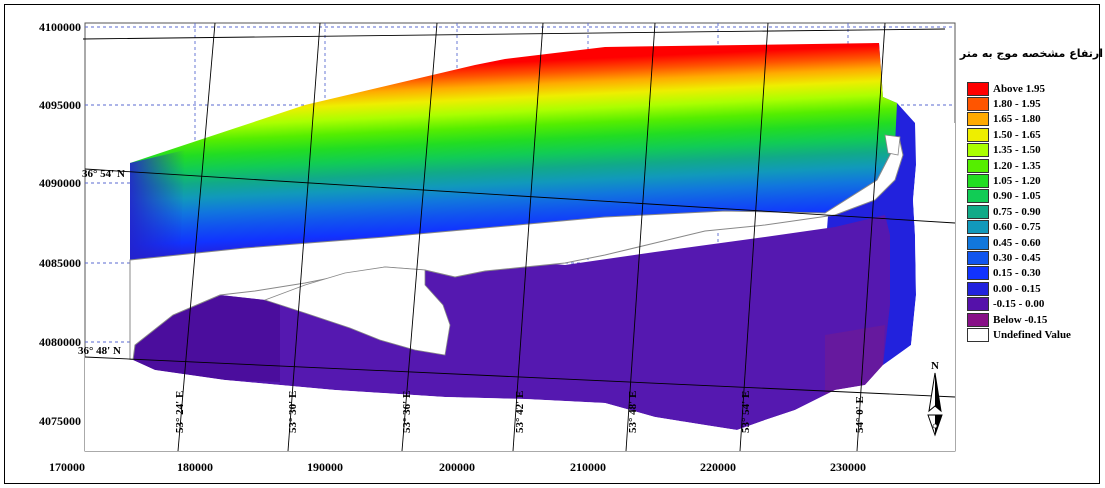 The image size is (1105, 488). I want to click on y-tick-label: 4080000, so click(60, 342).